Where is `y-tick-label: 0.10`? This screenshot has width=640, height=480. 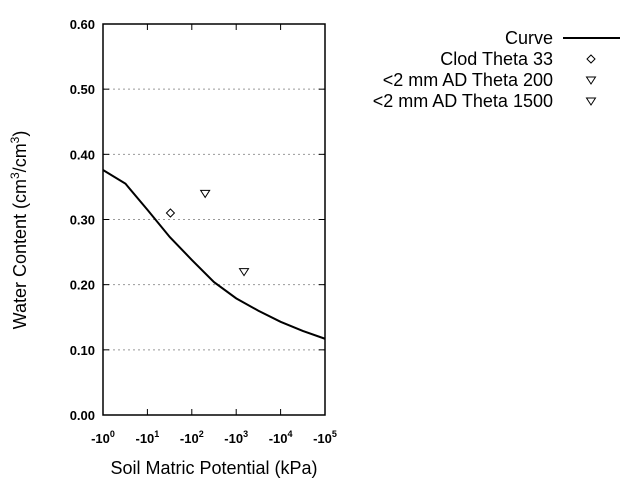 y-tick-label: 0.10 is located at coordinates (82, 350).